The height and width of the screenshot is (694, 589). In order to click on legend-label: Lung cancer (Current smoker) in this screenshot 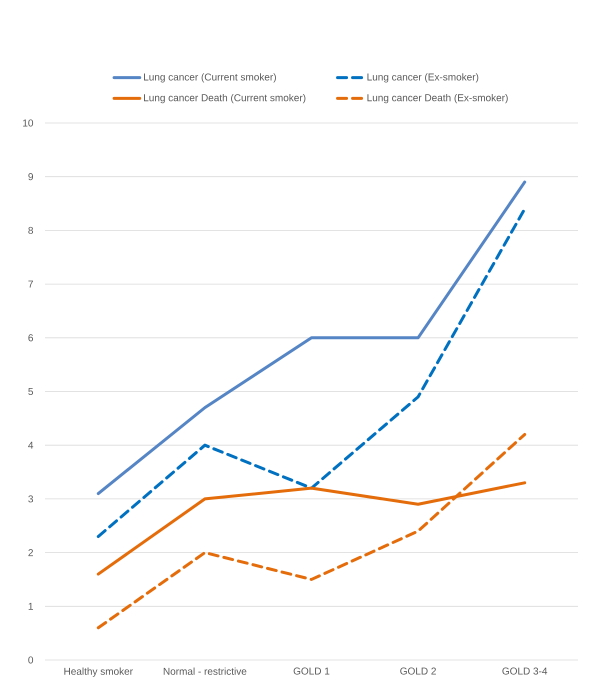, I will do `click(210, 78)`.